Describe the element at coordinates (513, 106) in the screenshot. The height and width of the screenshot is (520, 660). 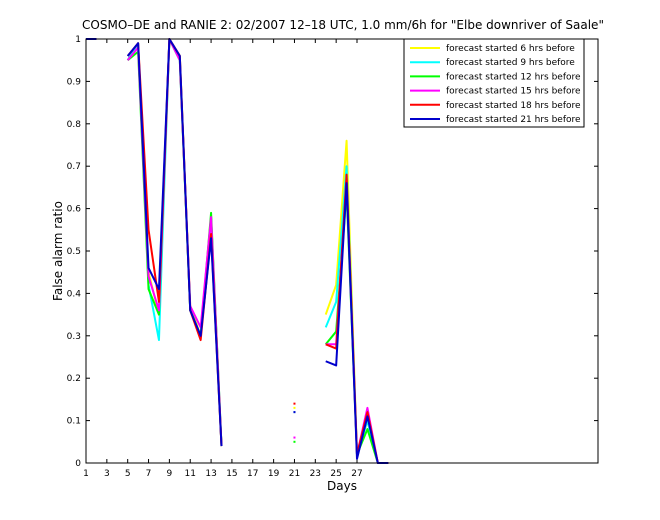
I see `legend-label: forecast started 18 hrs before` at that location.